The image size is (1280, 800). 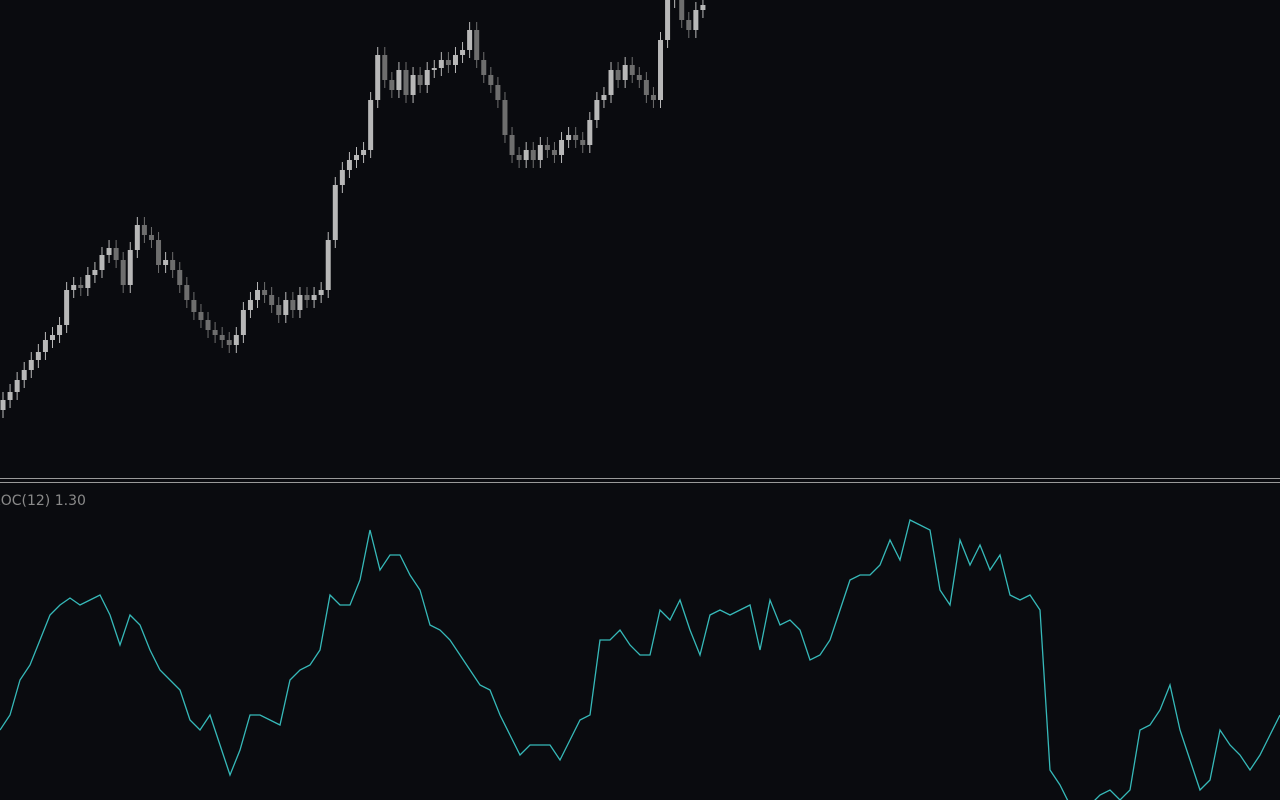 I want to click on indicator-label: ROC(12) 1.30, so click(x=43, y=501).